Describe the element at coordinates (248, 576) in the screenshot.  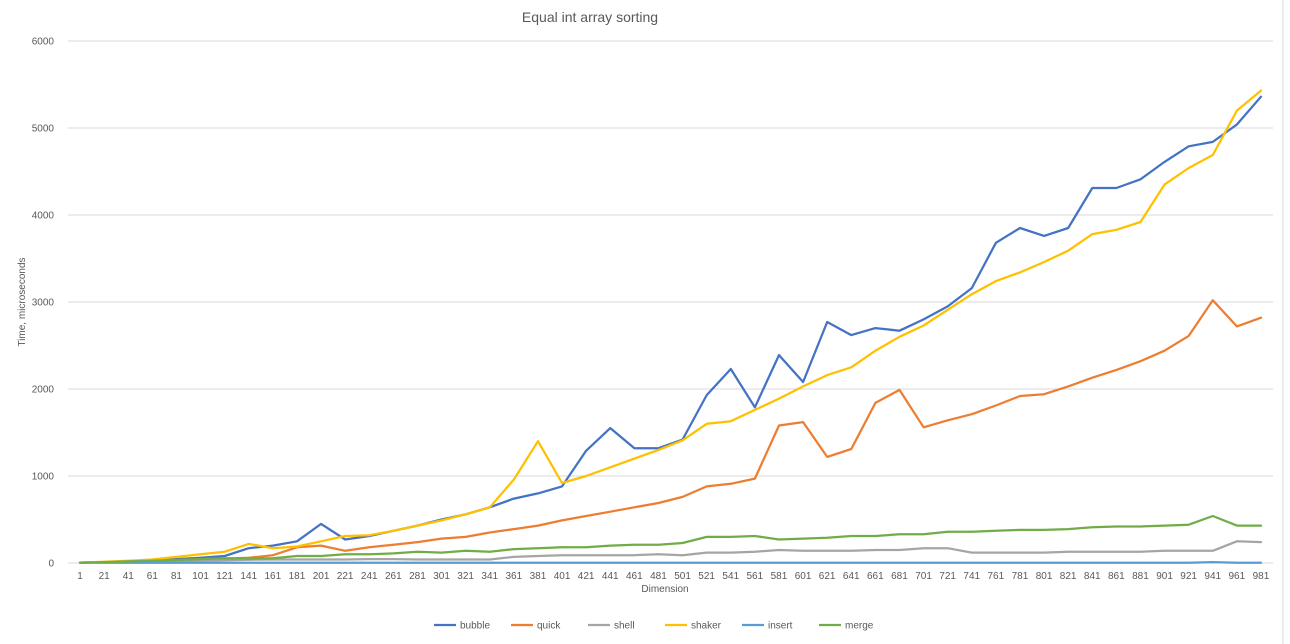
I see `x-tick-label: 141` at that location.